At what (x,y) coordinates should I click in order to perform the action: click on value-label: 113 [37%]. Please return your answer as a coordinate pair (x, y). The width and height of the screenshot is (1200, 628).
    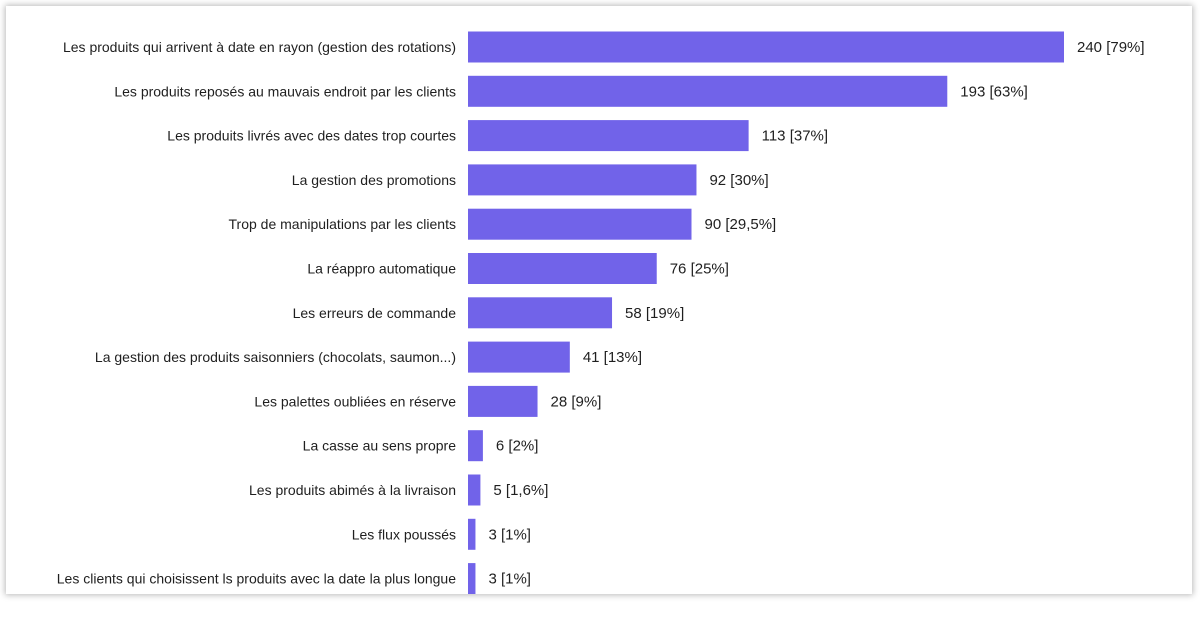
    Looking at the image, I should click on (795, 136).